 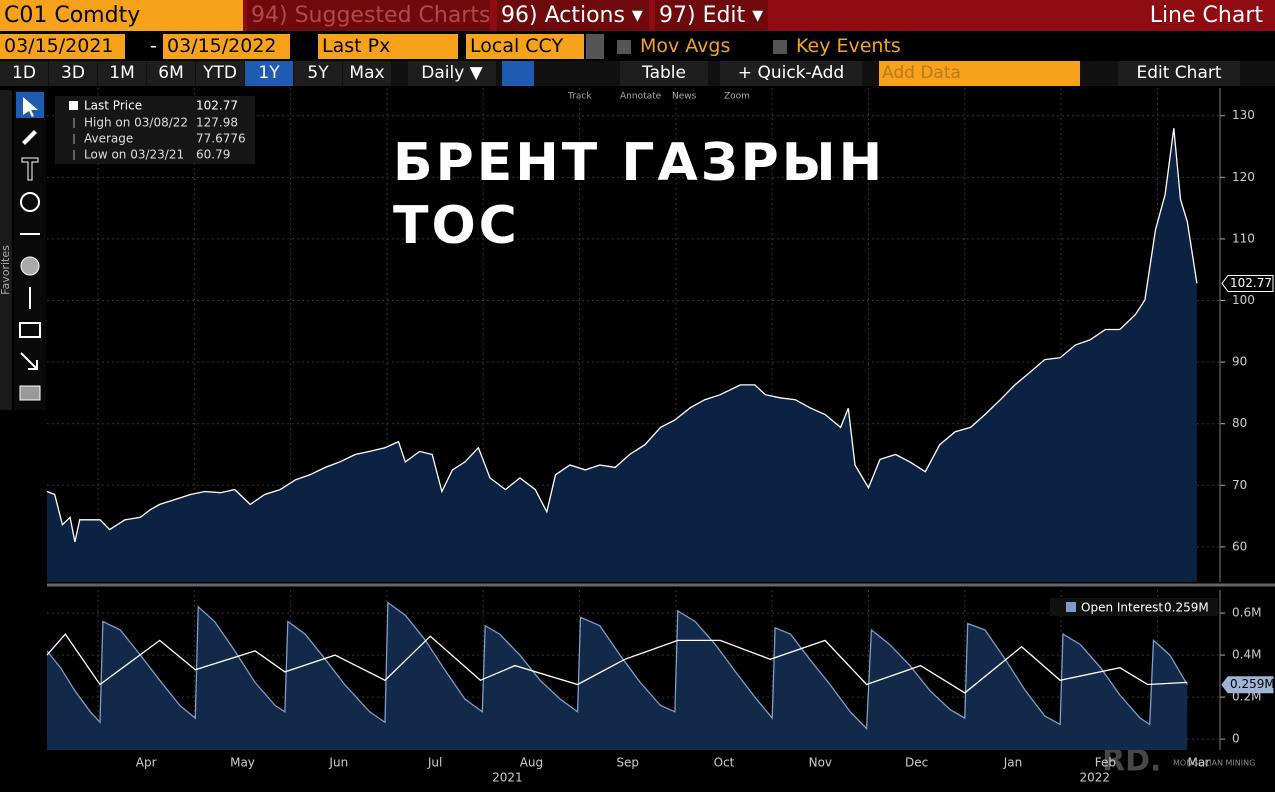 I want to click on x-tick-label: Feb, so click(x=1105, y=763).